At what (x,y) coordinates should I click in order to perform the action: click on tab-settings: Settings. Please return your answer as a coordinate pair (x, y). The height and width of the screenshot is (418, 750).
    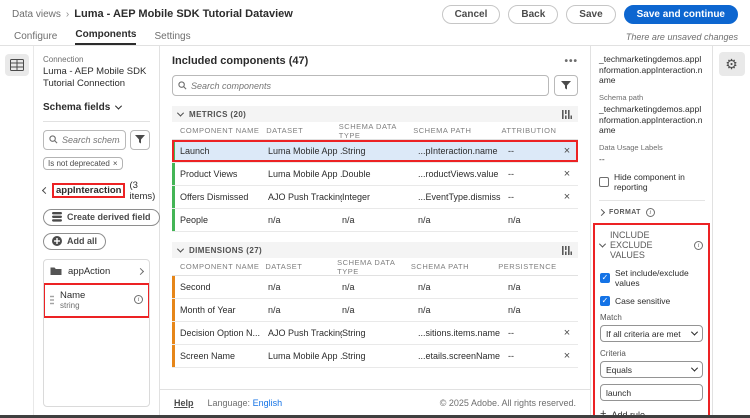
    Looking at the image, I should click on (172, 36).